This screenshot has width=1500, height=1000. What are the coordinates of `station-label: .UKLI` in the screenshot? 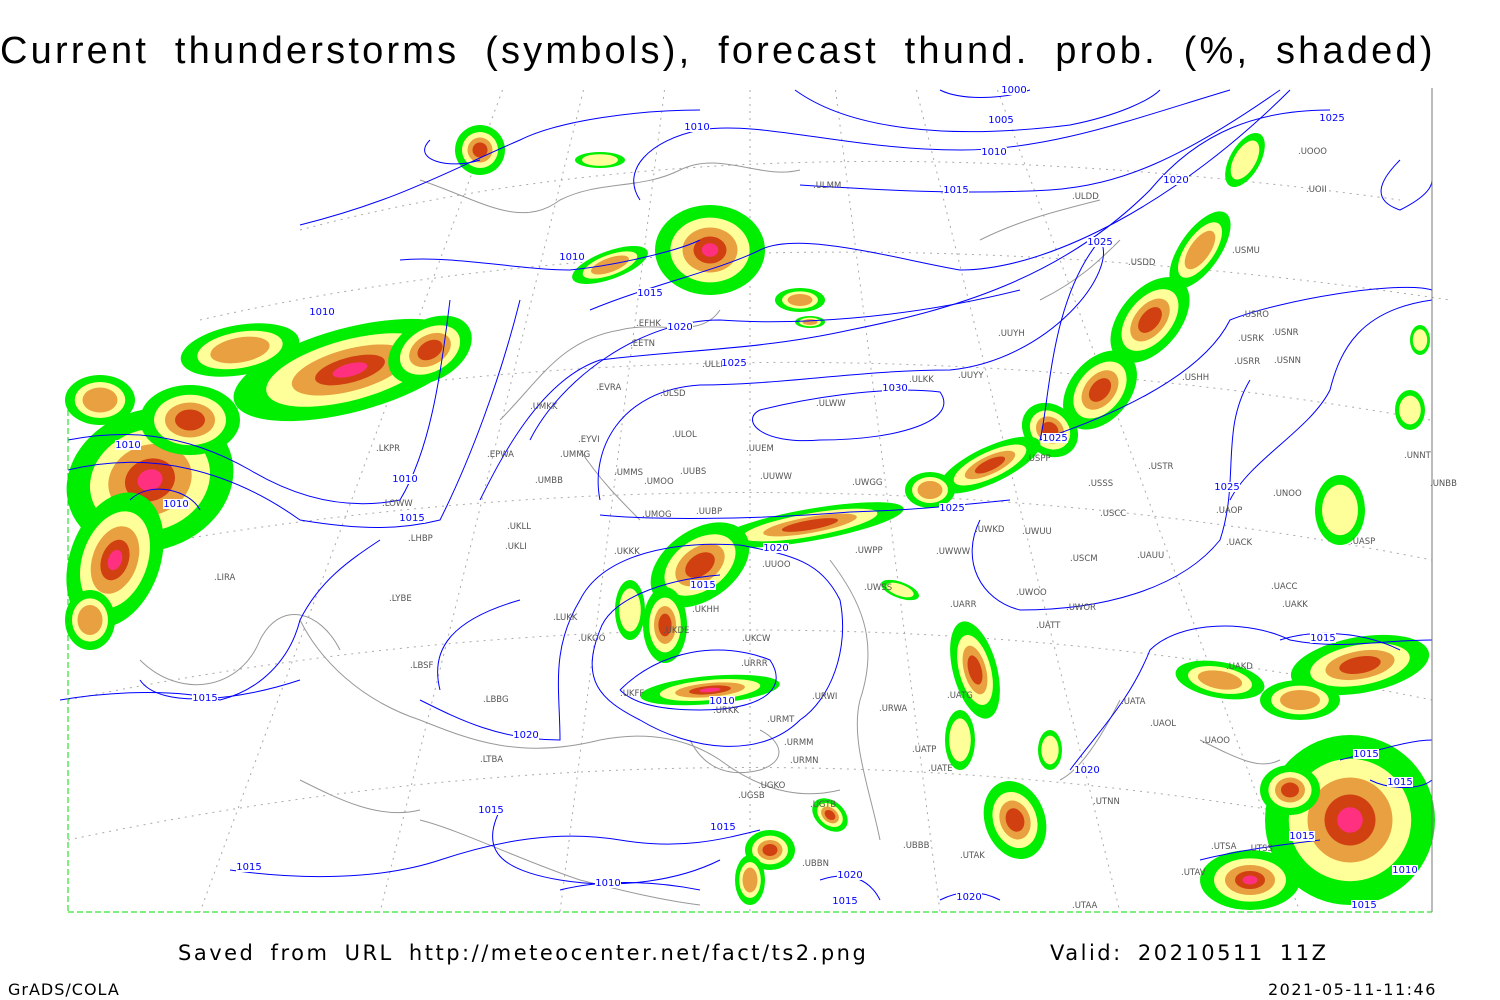 It's located at (516, 547).